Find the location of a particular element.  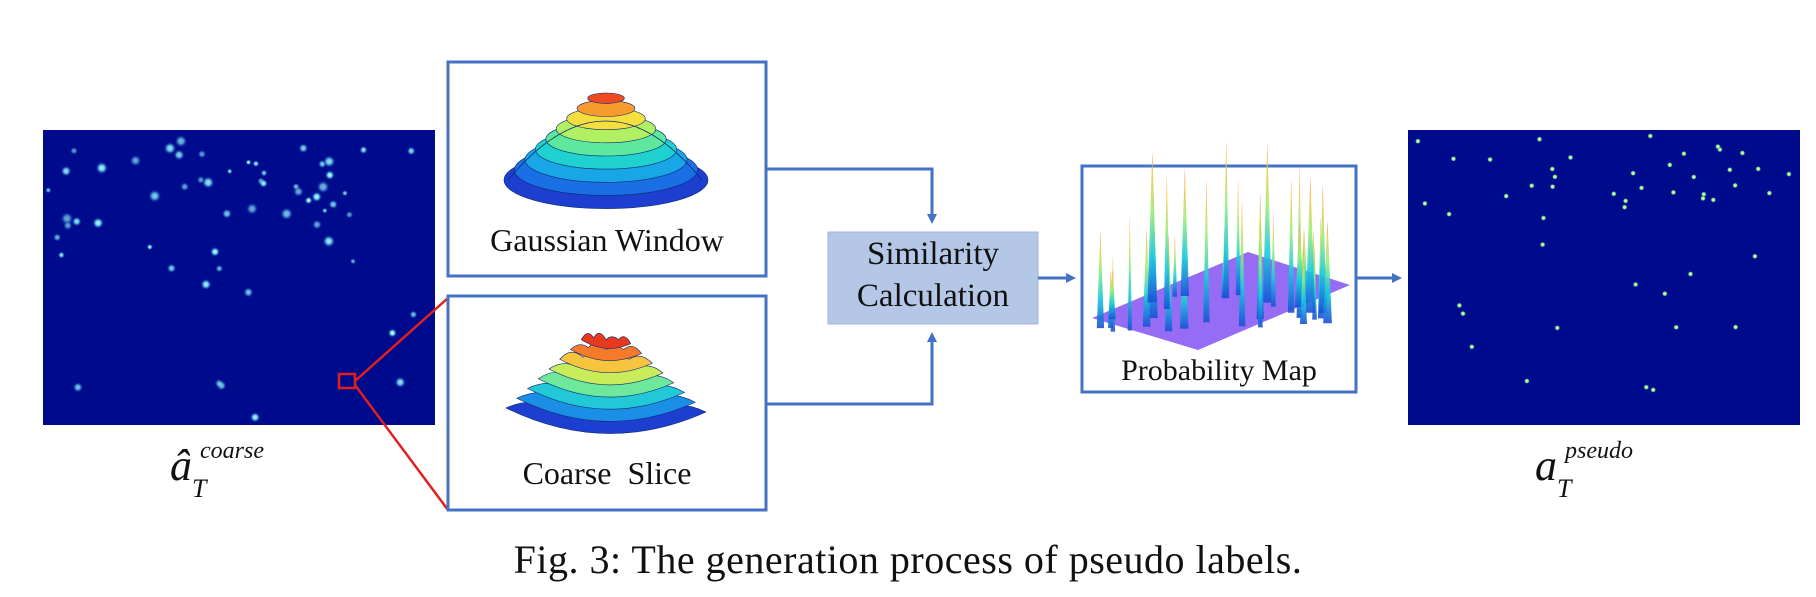

arrow-slice-to-similarity is located at coordinates (851, 369).